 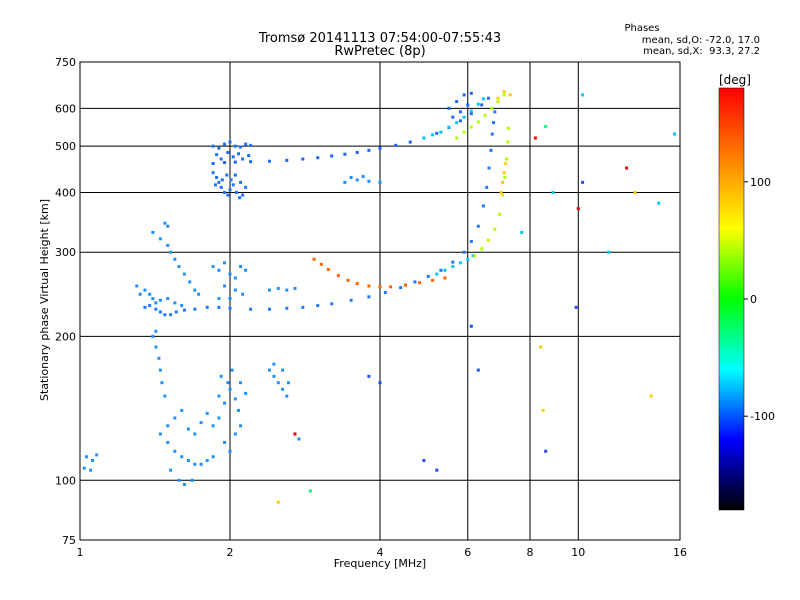 I want to click on colorbar-ticks: 100 0 -100, so click(x=759, y=299).